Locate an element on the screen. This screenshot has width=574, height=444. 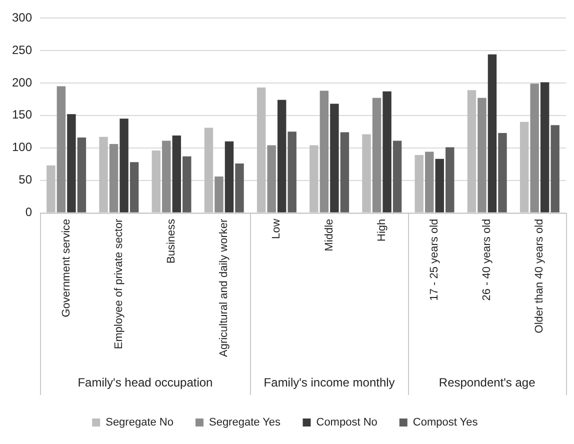
legend-label: Segregate No is located at coordinates (140, 422).